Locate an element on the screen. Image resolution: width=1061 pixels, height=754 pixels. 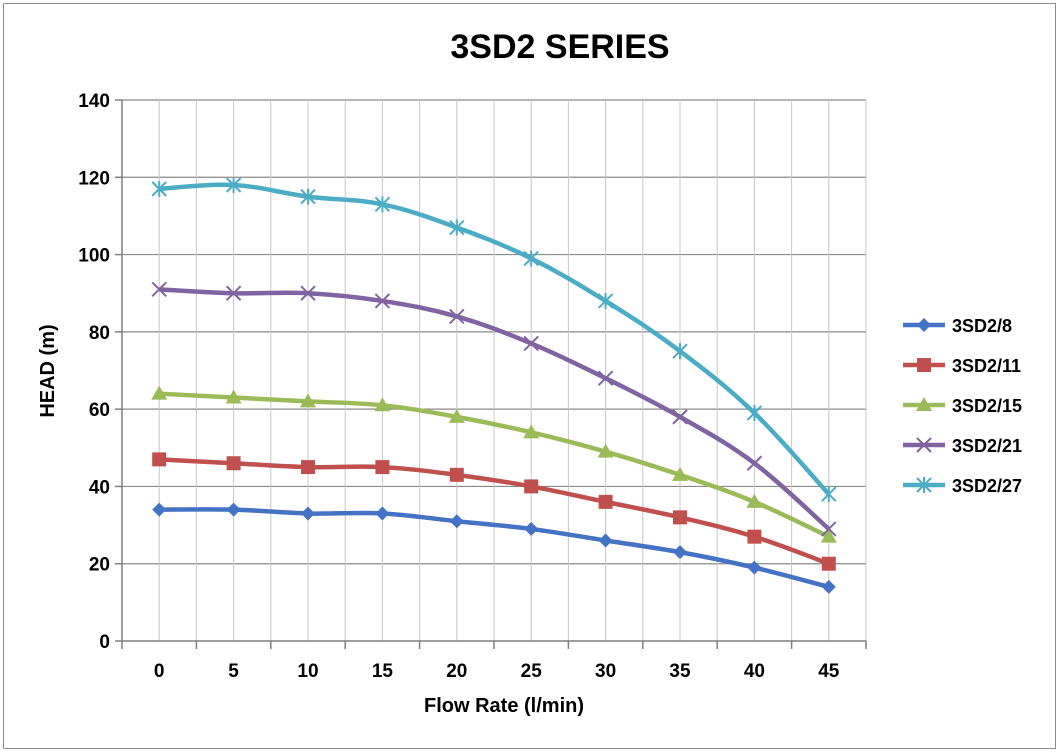
legend-label: 3SD2/15 is located at coordinates (987, 406).